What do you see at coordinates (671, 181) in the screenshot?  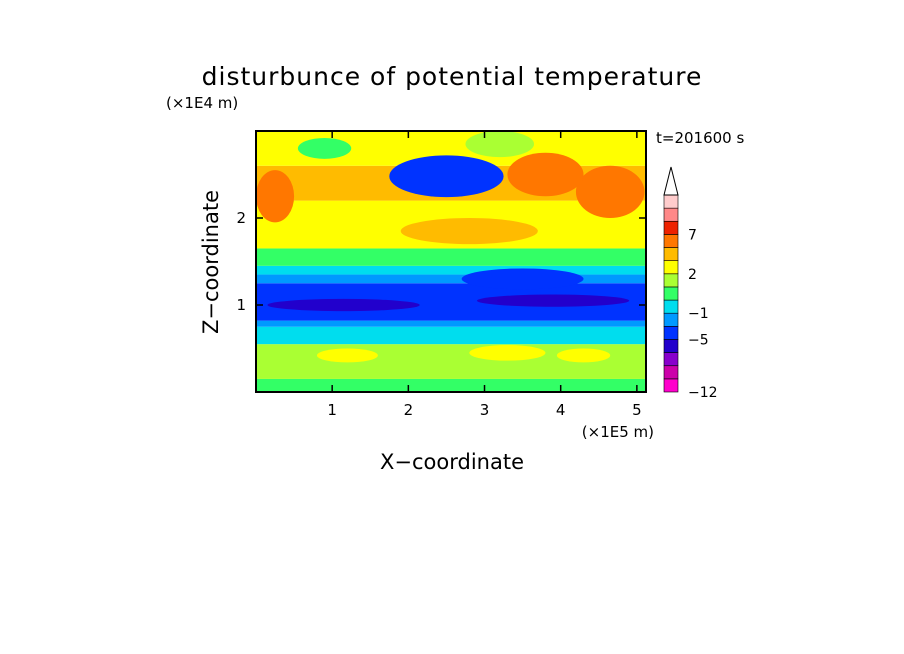 I see `colorbar-extend-triangle` at bounding box center [671, 181].